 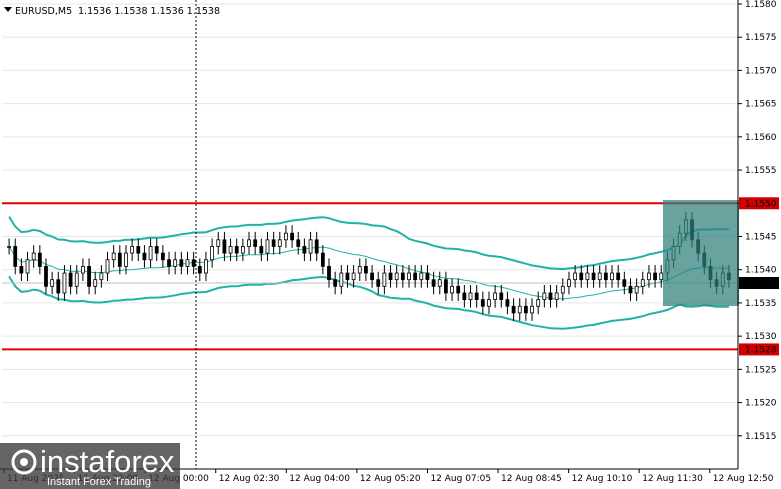 I want to click on current-price-tag-bg, so click(x=759, y=283).